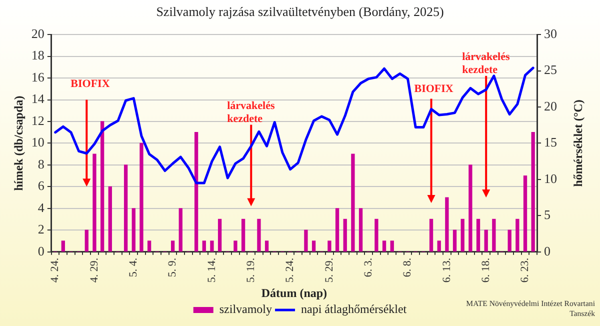 The image size is (600, 326). I want to click on legend-label: napi átlaghőmérséklet, so click(354, 309).